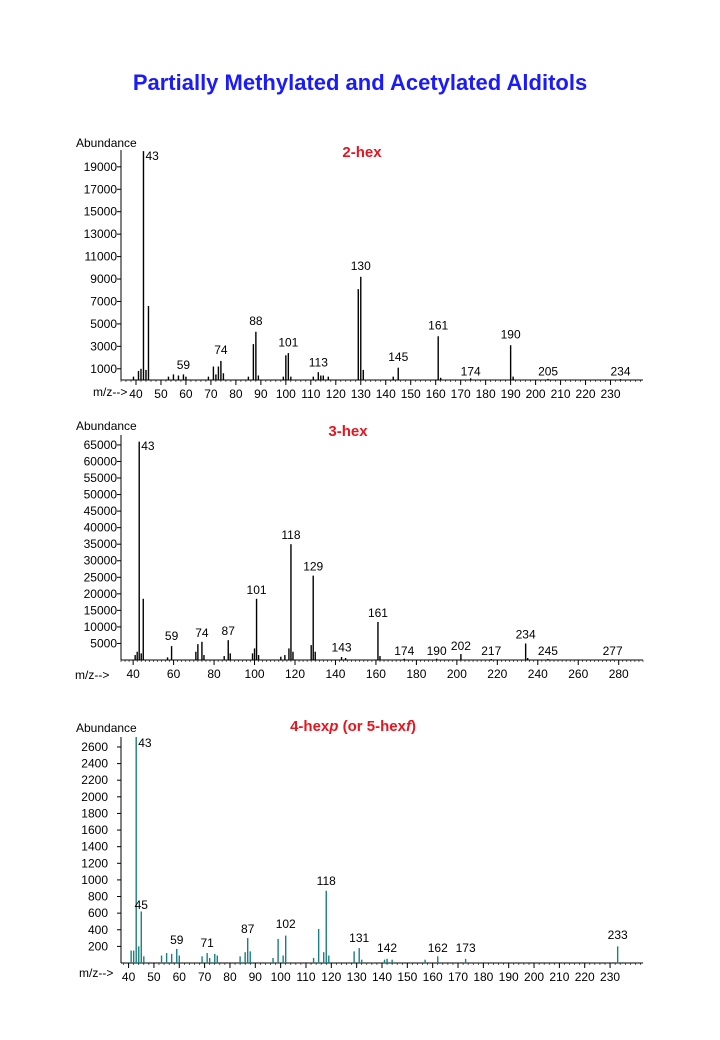 The height and width of the screenshot is (1040, 720). I want to click on y-tick-label: 13000, so click(101, 234).